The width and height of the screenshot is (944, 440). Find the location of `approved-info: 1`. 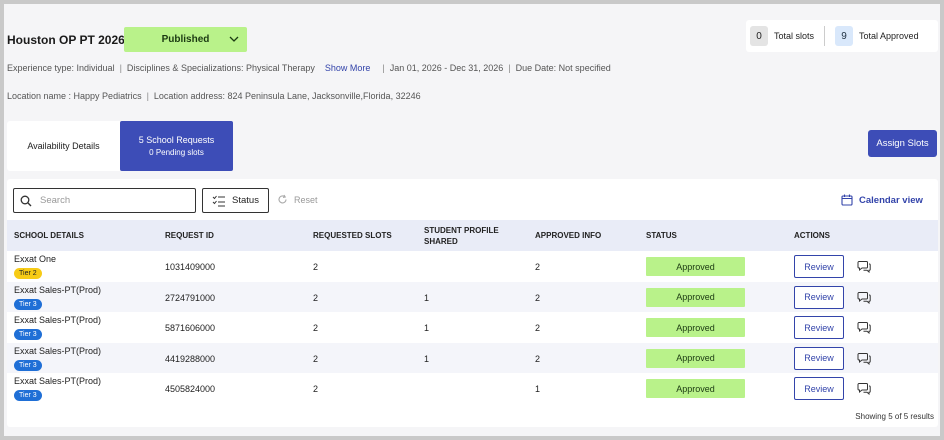

approved-info: 1 is located at coordinates (538, 389).